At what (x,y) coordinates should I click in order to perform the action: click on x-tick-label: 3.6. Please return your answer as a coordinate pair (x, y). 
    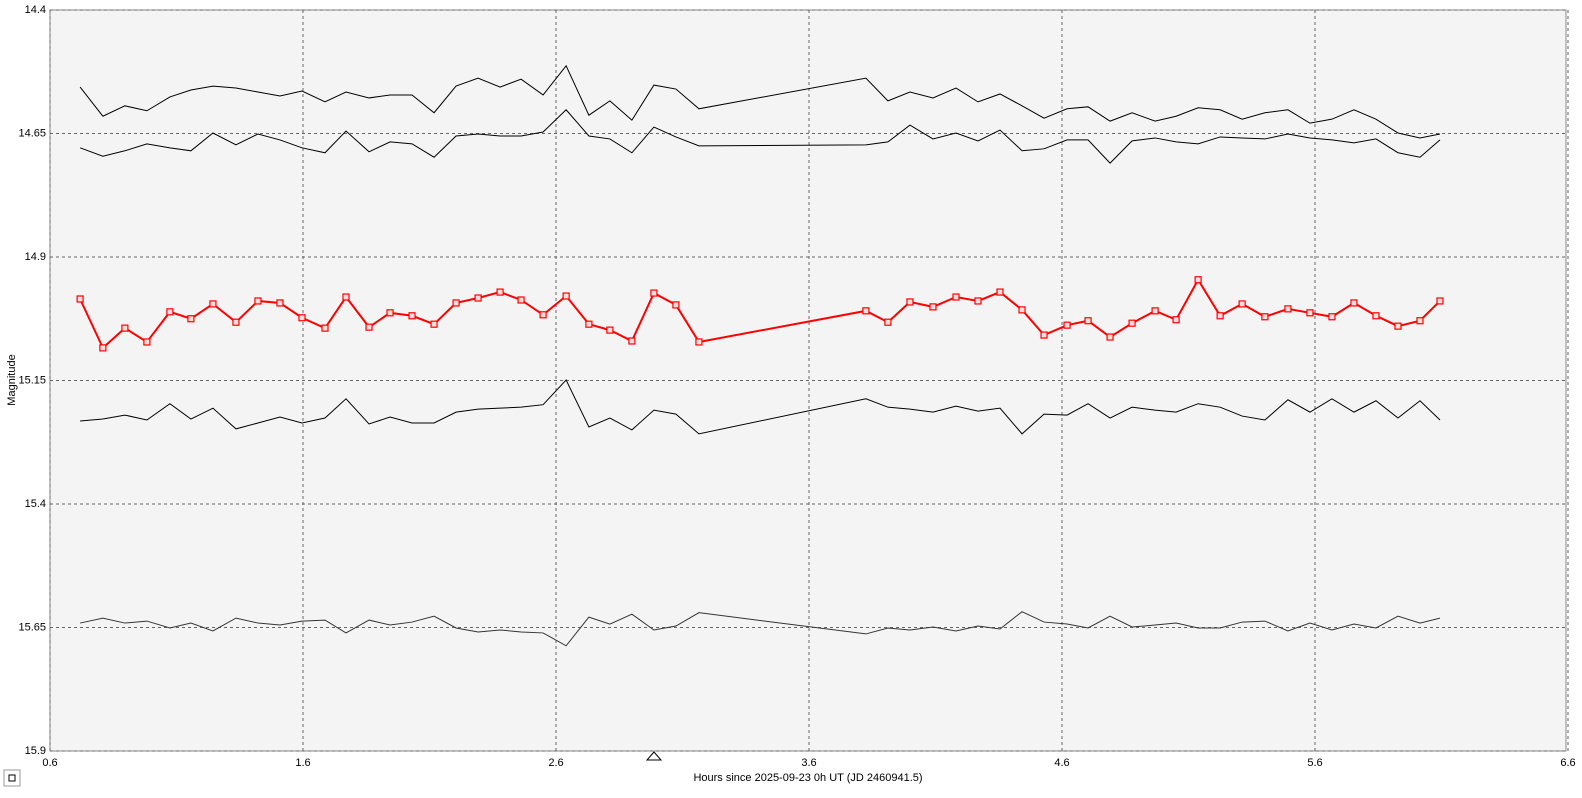
    Looking at the image, I should click on (808, 763).